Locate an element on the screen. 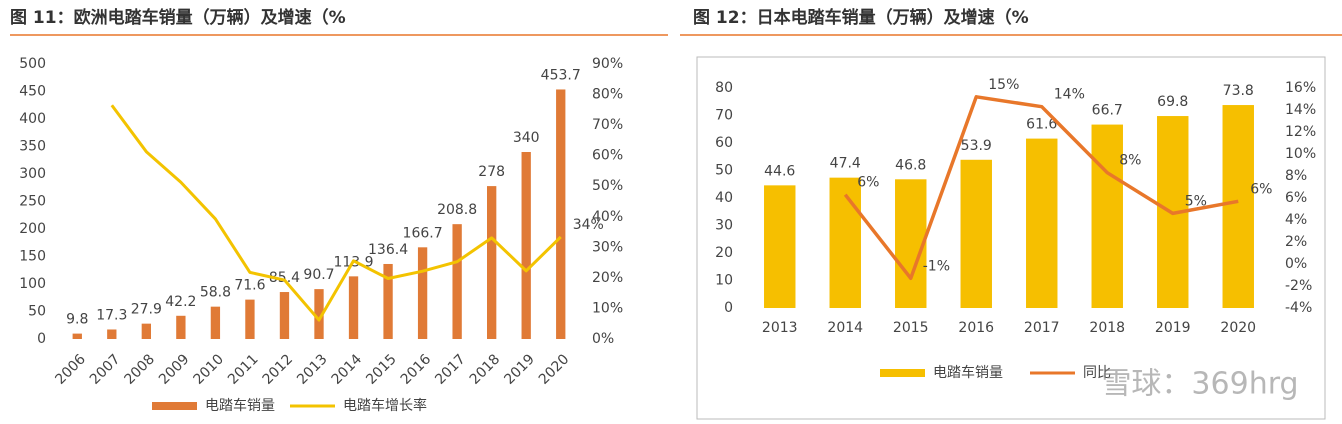  y-tick-label: 30 is located at coordinates (724, 226).